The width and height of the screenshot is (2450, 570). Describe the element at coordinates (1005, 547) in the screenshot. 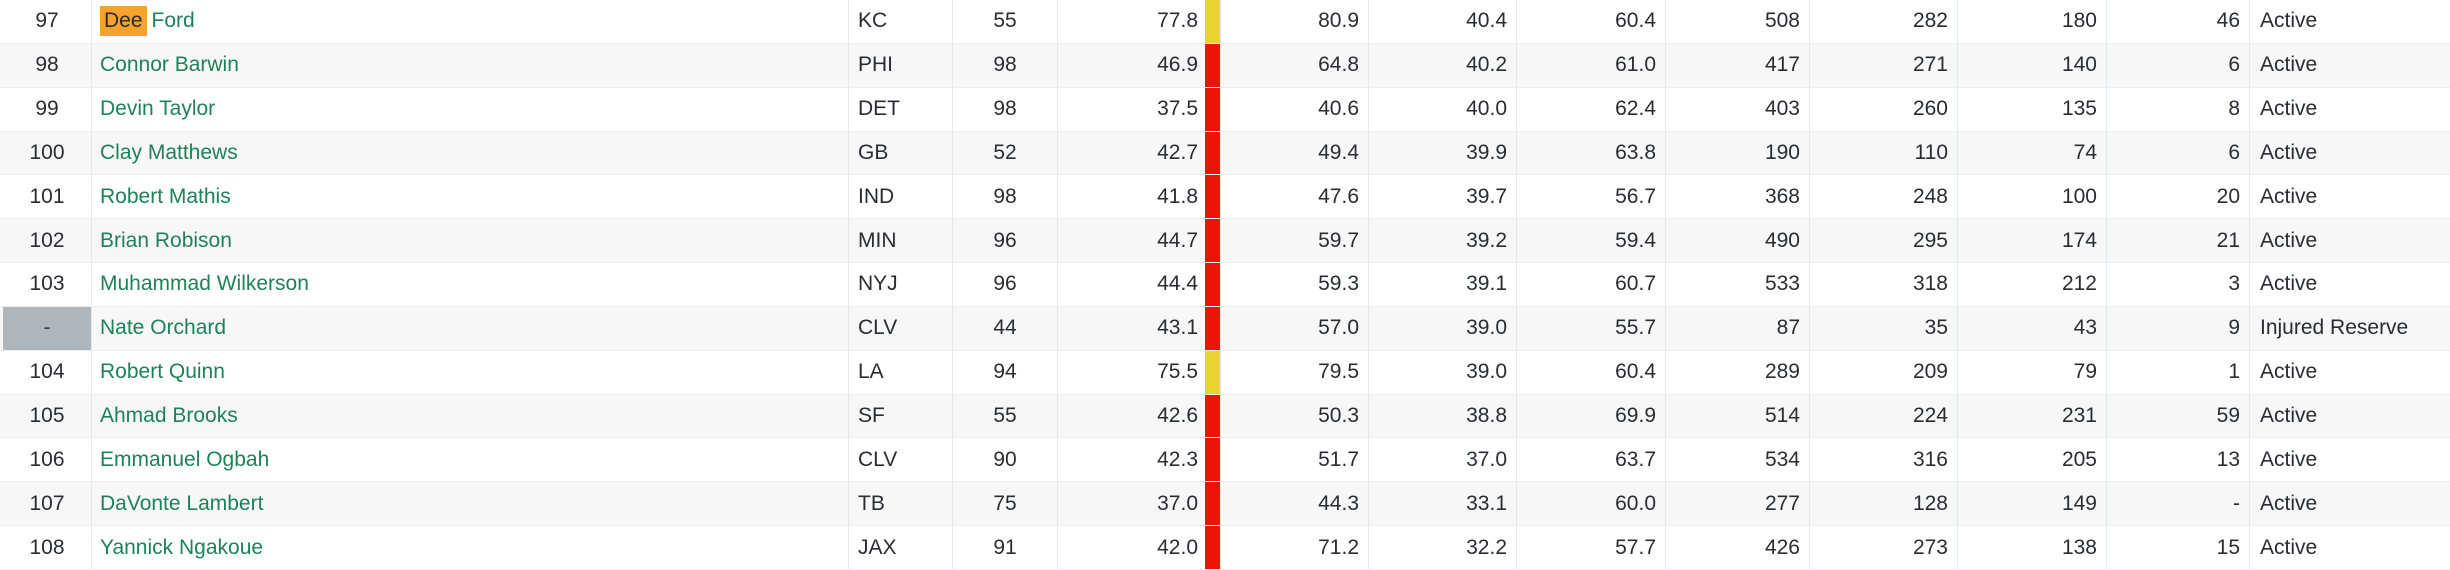

I see `jersey-number-cell: 91` at that location.